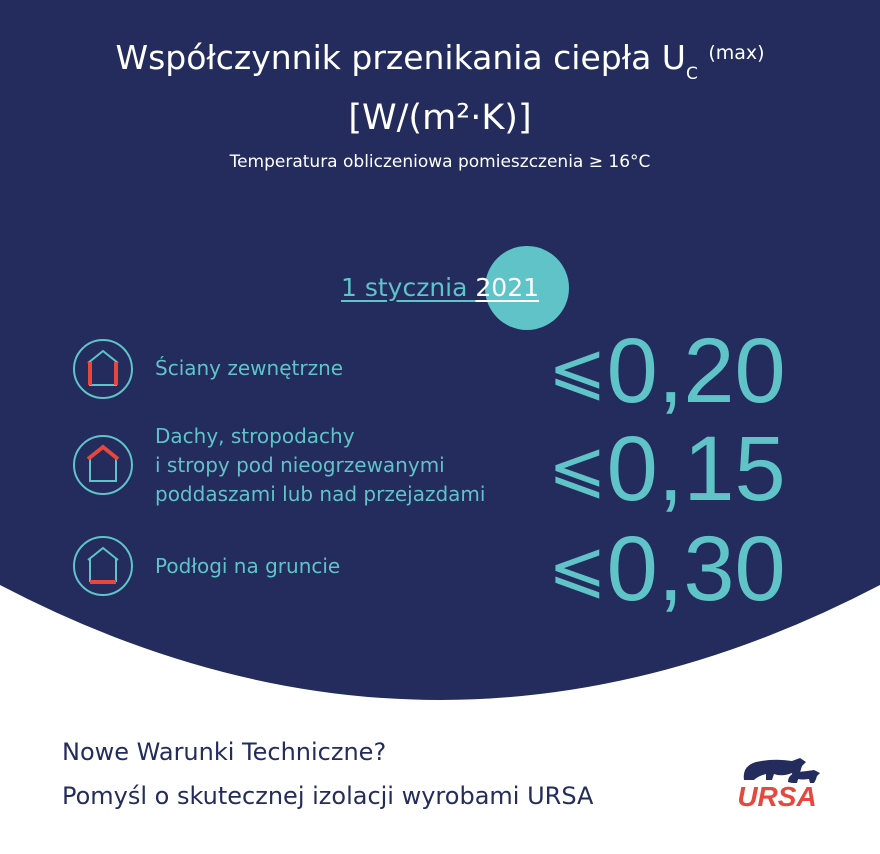  What do you see at coordinates (440, 118) in the screenshot?
I see `title-unit: [W/(m²·K)]` at bounding box center [440, 118].